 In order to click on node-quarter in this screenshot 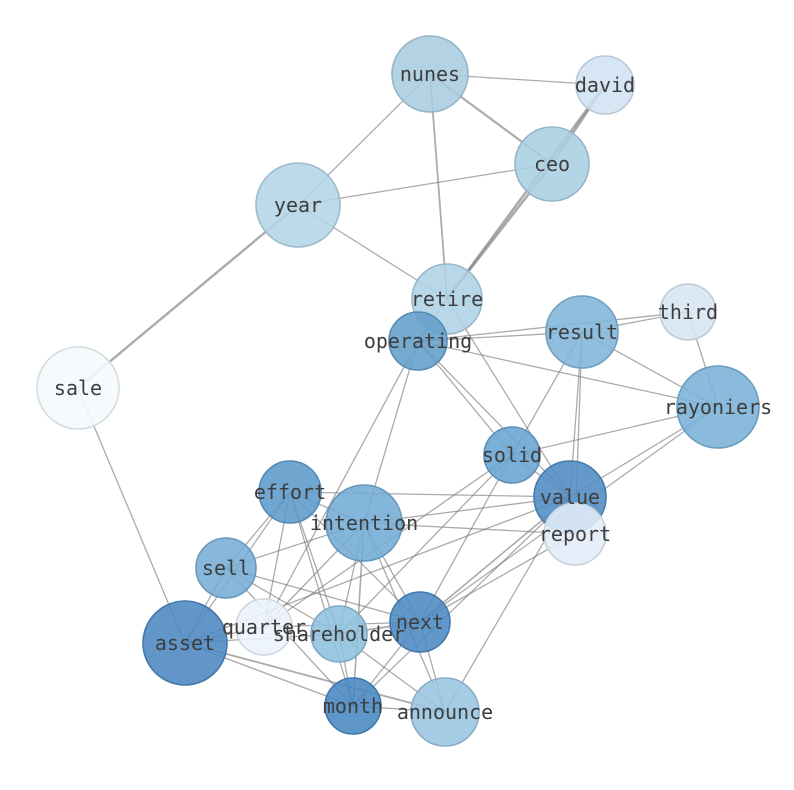, I will do `click(264, 627)`.